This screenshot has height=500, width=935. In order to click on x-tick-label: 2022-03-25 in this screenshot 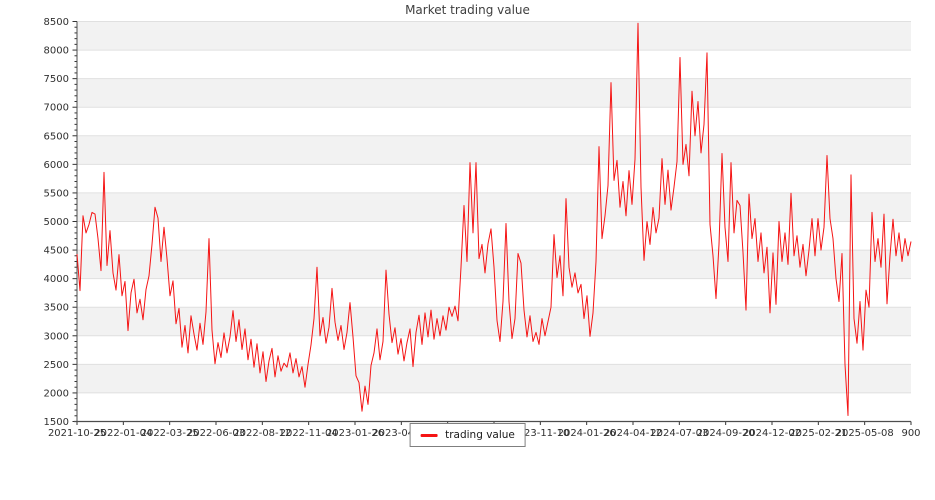, I will do `click(170, 433)`.